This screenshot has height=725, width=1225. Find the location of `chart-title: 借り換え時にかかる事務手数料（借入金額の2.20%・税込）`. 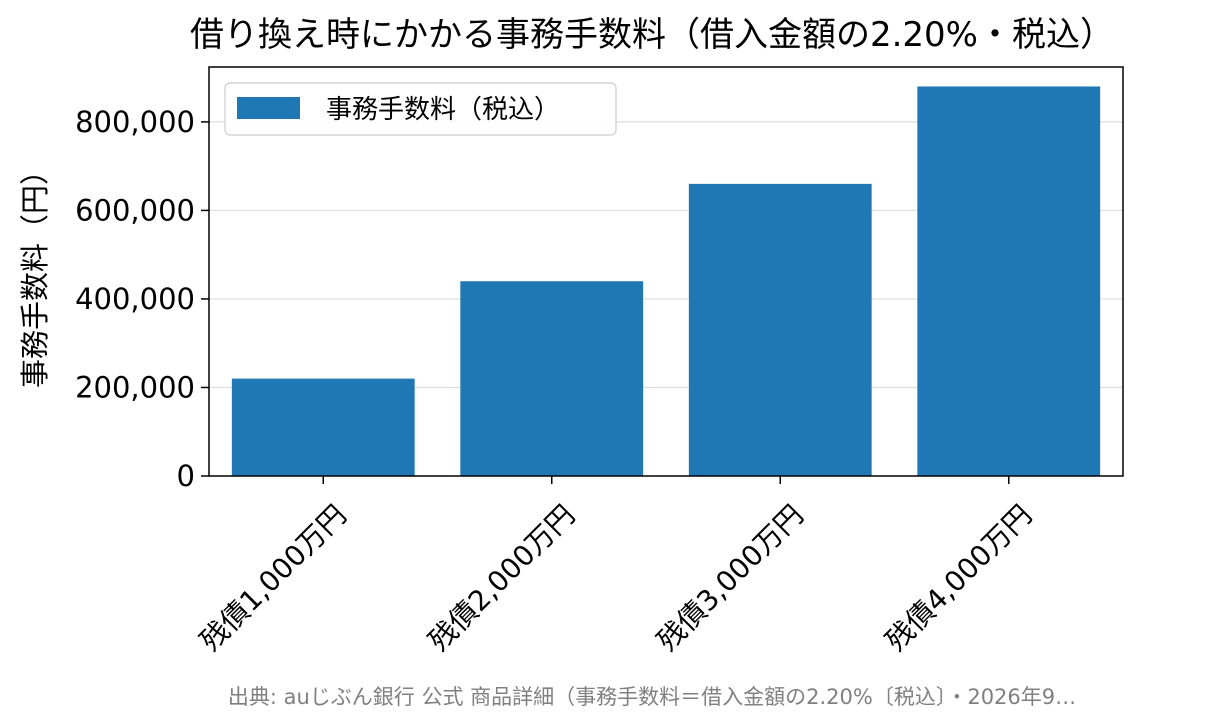

chart-title: 借り換え時にかかる事務手数料（借入金額の2.20%・税込） is located at coordinates (652, 35).